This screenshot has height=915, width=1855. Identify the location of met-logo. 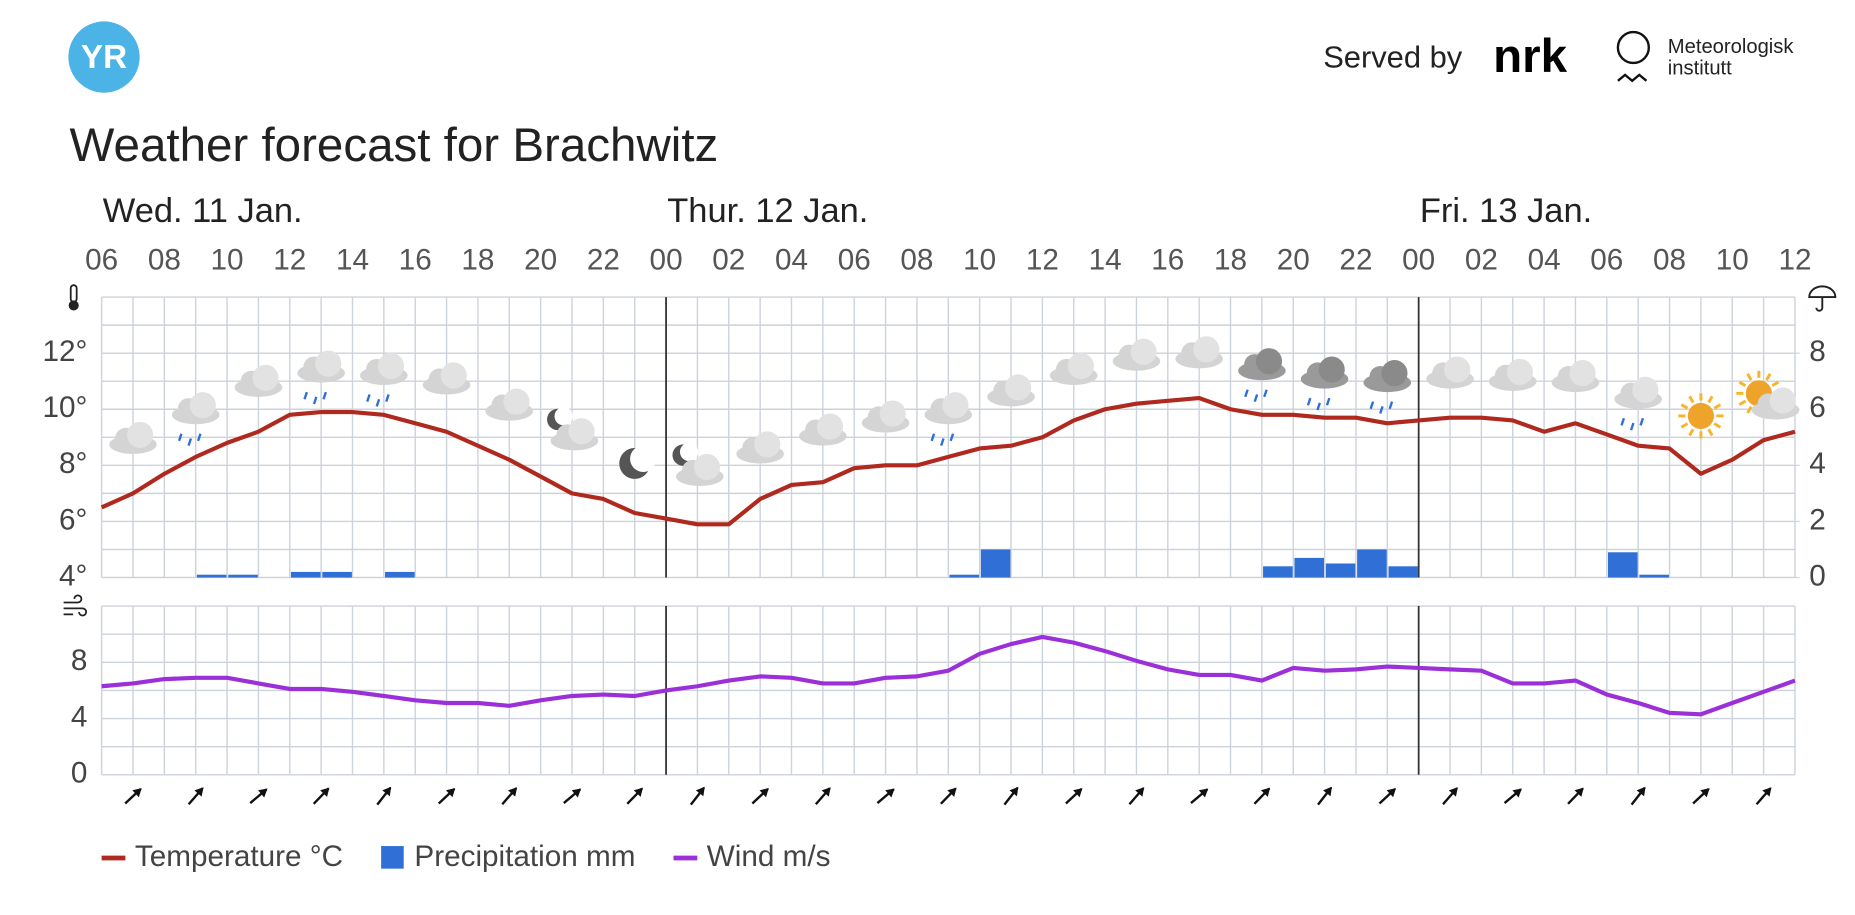
(1633, 47).